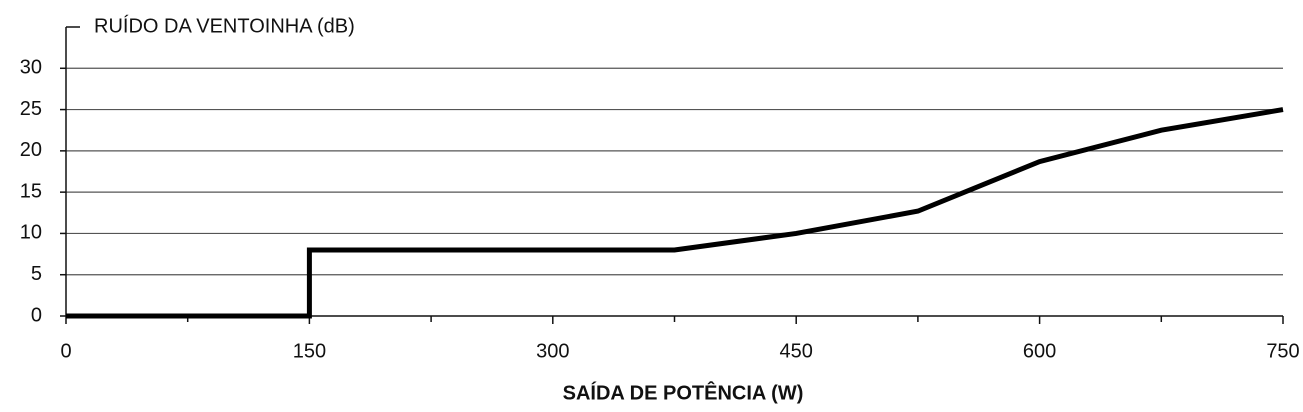 The height and width of the screenshot is (412, 1303). Describe the element at coordinates (31, 233) in the screenshot. I see `y-tick-label: 10` at that location.